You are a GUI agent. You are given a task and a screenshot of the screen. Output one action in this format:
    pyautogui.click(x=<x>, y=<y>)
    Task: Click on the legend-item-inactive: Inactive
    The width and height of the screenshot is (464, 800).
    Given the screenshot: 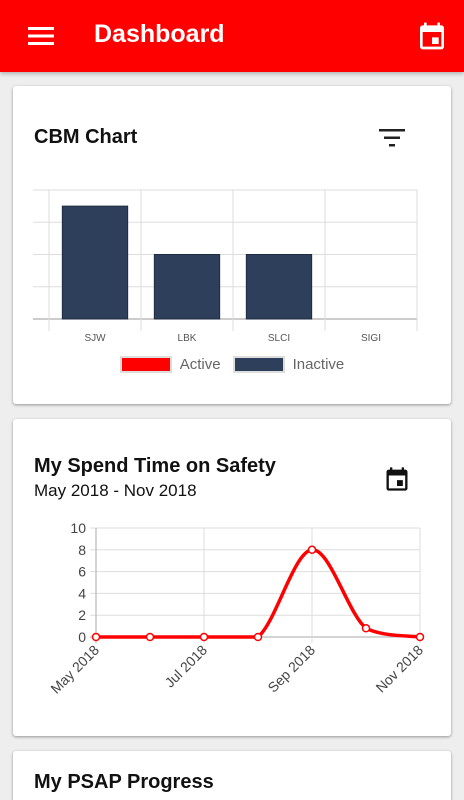 What is the action you would take?
    pyautogui.click(x=288, y=364)
    